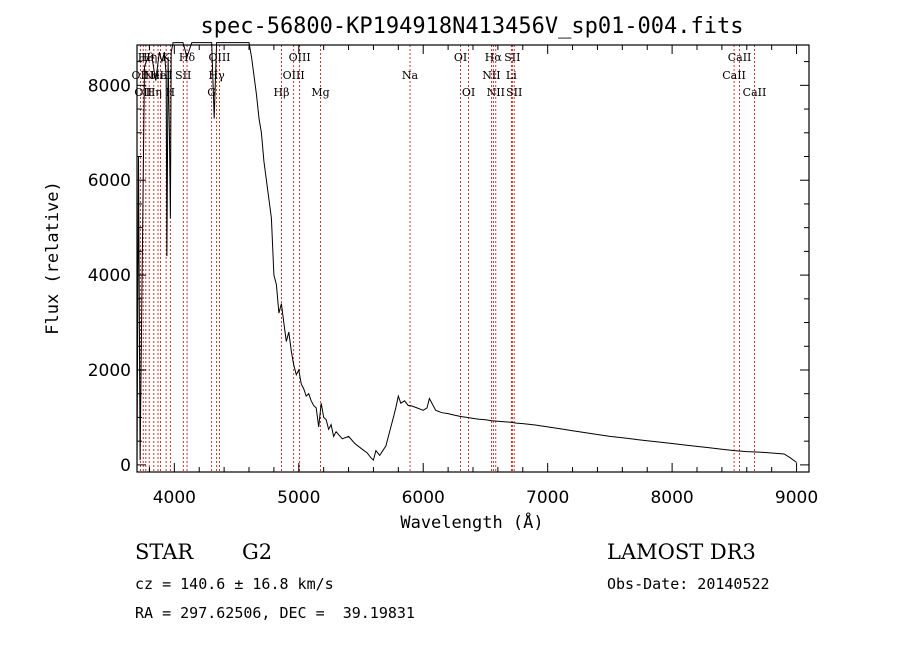  I want to click on spectral-line-label: Li, so click(511, 75).